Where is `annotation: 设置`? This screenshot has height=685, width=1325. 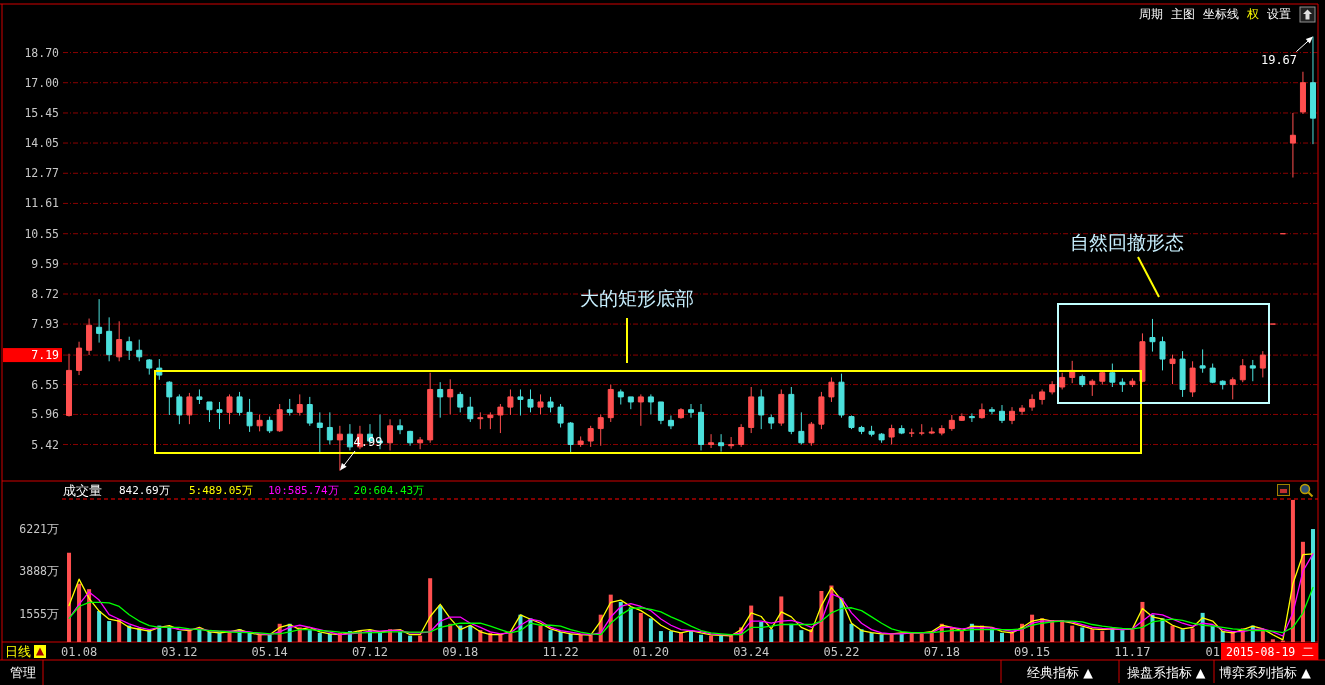
annotation: 设置 is located at coordinates (1278, 14).